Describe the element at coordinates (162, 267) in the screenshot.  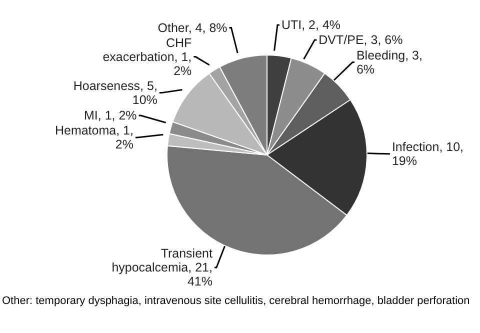
I see `slice-label: Transient hypocalcemia, 21, 41%` at that location.